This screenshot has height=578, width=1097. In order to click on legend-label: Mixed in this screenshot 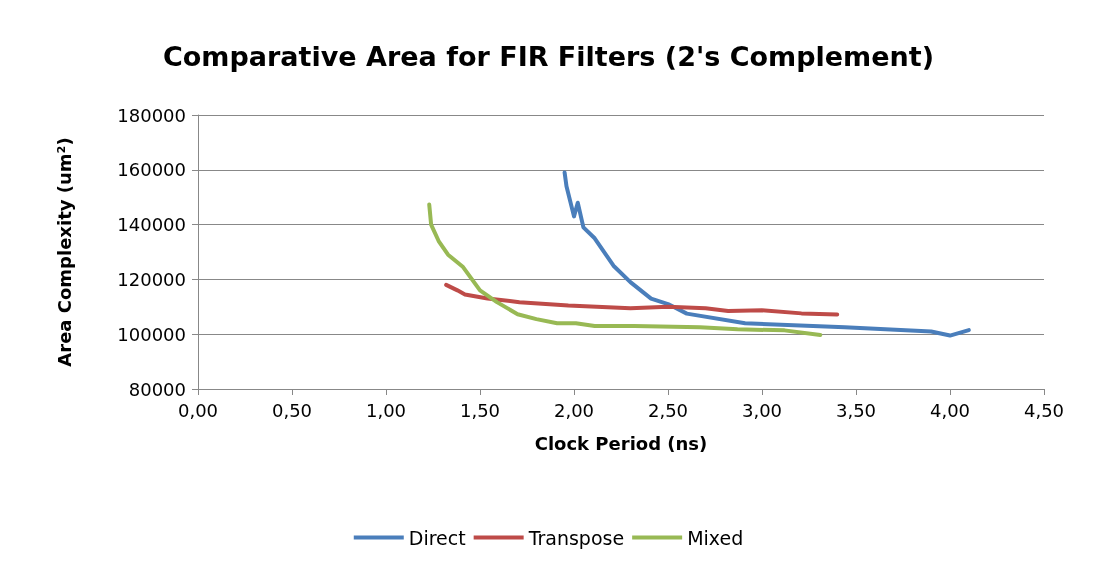, I will do `click(715, 537)`.